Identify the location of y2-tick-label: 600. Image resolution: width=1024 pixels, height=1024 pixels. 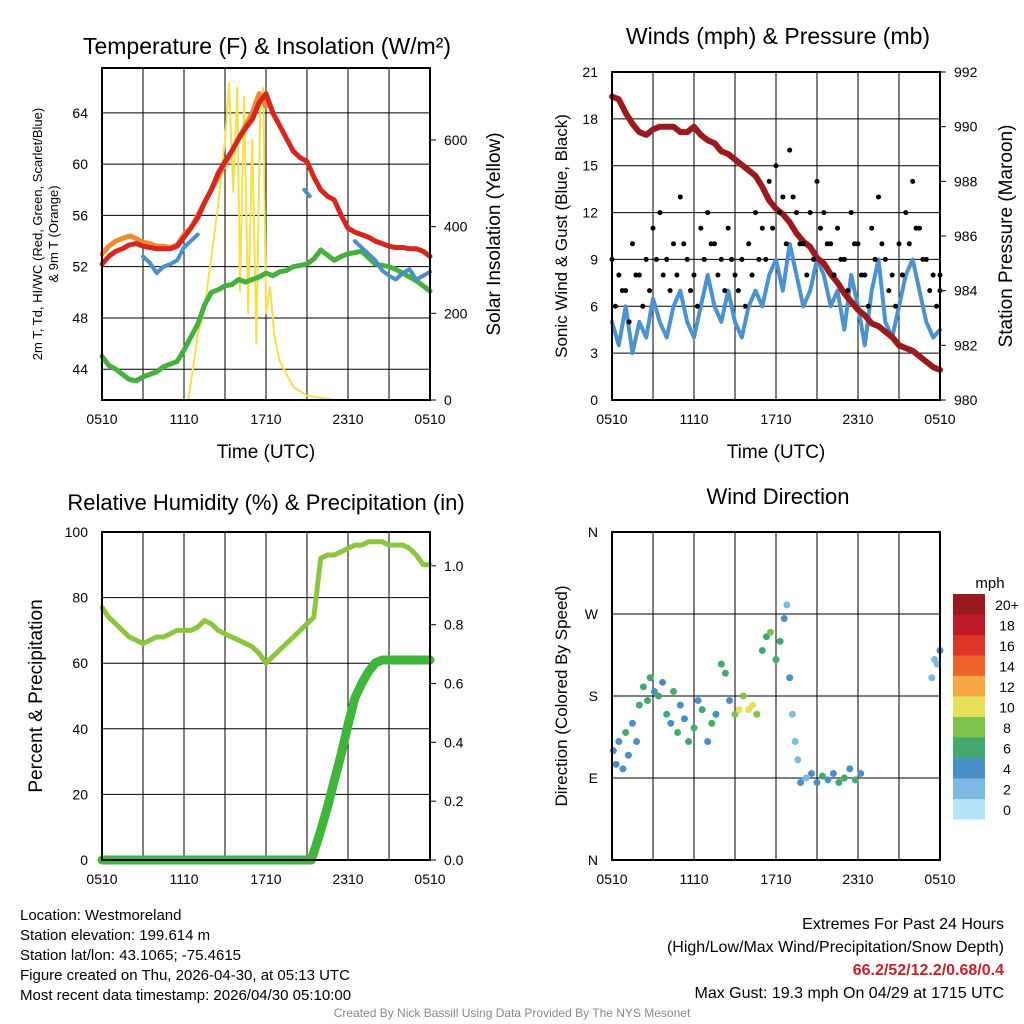
(456, 140).